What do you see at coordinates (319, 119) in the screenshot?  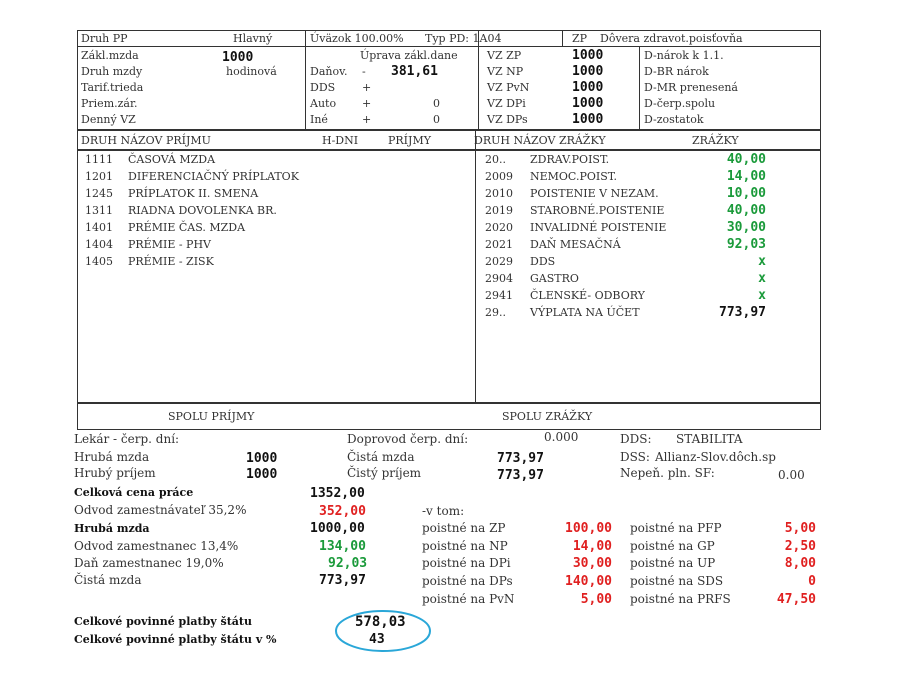 I see `uprava-ine-label: Iné` at bounding box center [319, 119].